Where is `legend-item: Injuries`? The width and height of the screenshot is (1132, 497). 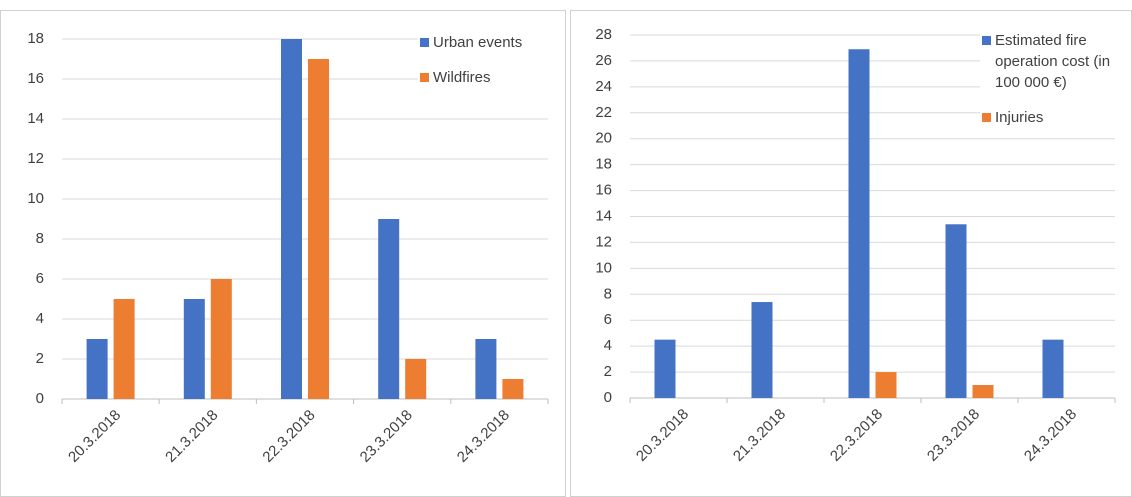
legend-item: Injuries is located at coordinates (1055, 117).